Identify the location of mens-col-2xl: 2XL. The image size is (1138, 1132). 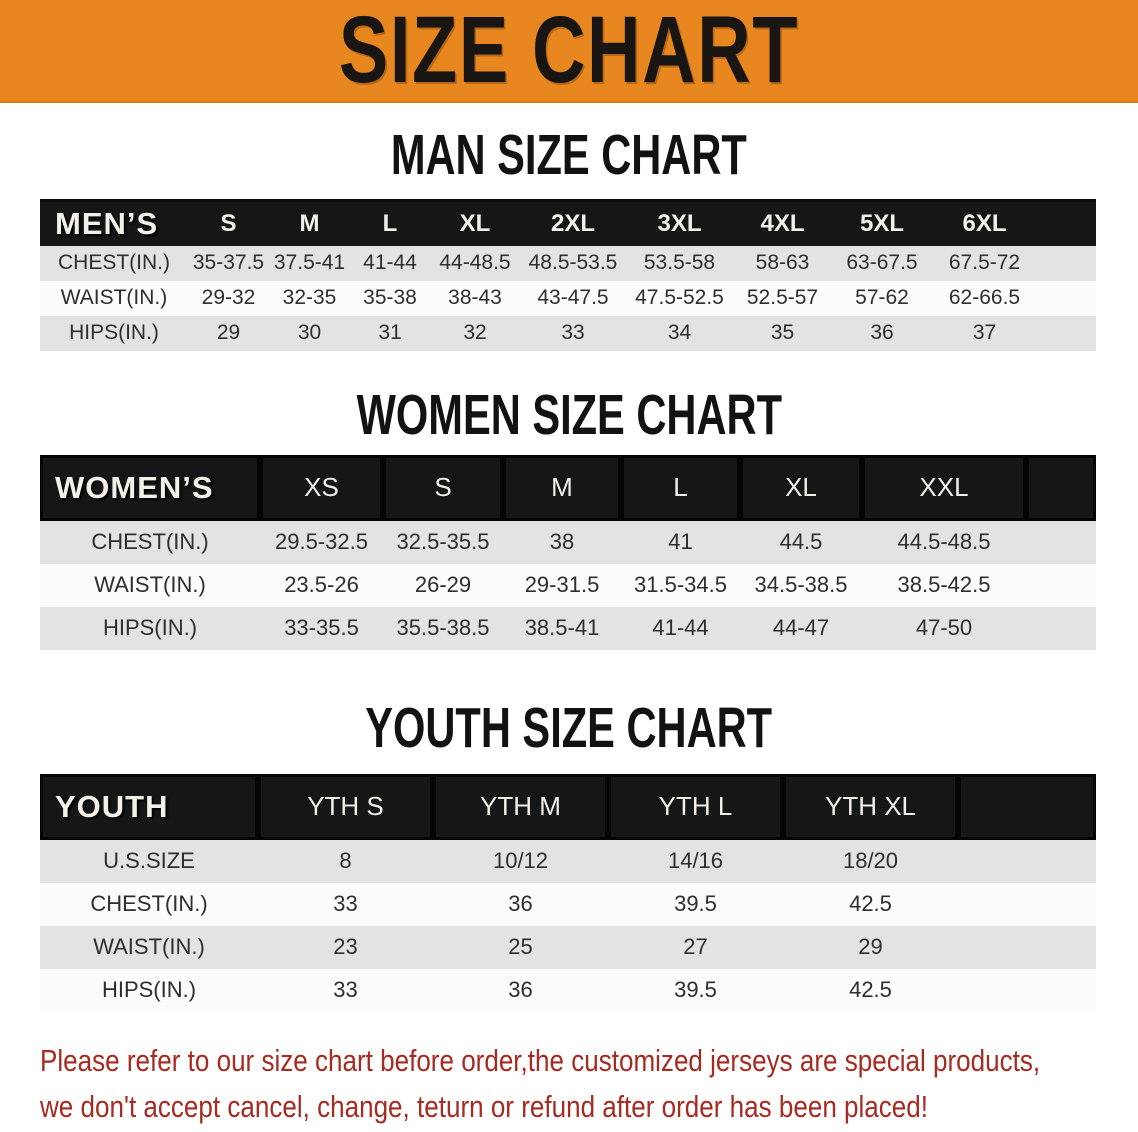
(573, 223).